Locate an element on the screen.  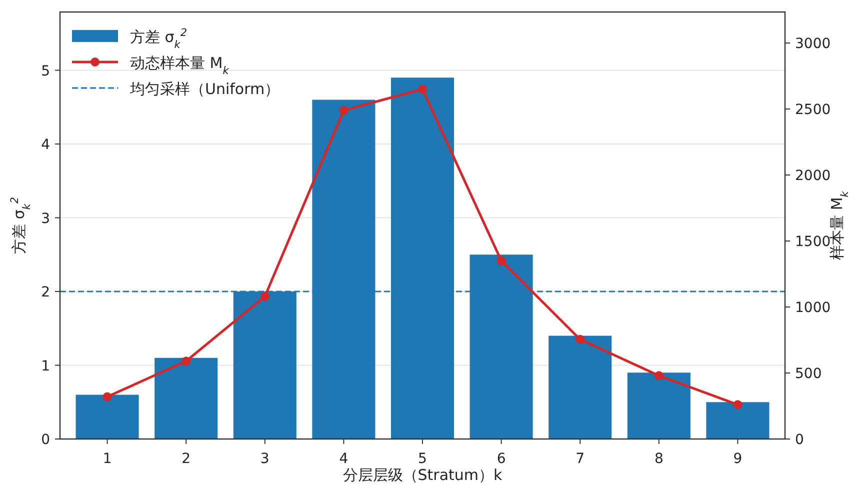
x-tick-label: 3 is located at coordinates (265, 459).